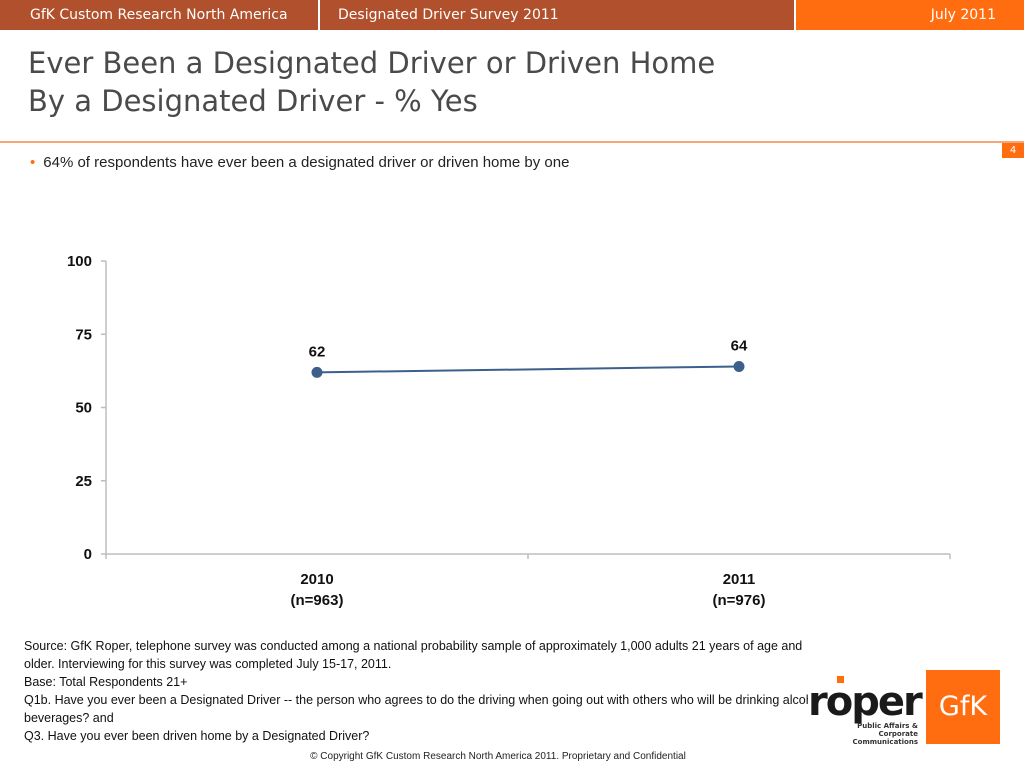 Image resolution: width=1024 pixels, height=768 pixels. What do you see at coordinates (253, 101) in the screenshot?
I see `title-line-2: By a Designated Driver - % Yes` at bounding box center [253, 101].